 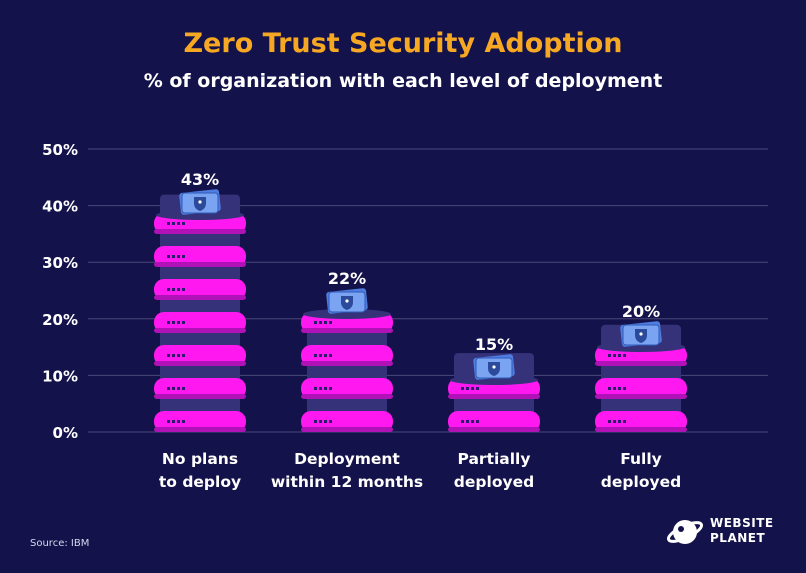 What do you see at coordinates (200, 179) in the screenshot?
I see `data-label: 43%` at bounding box center [200, 179].